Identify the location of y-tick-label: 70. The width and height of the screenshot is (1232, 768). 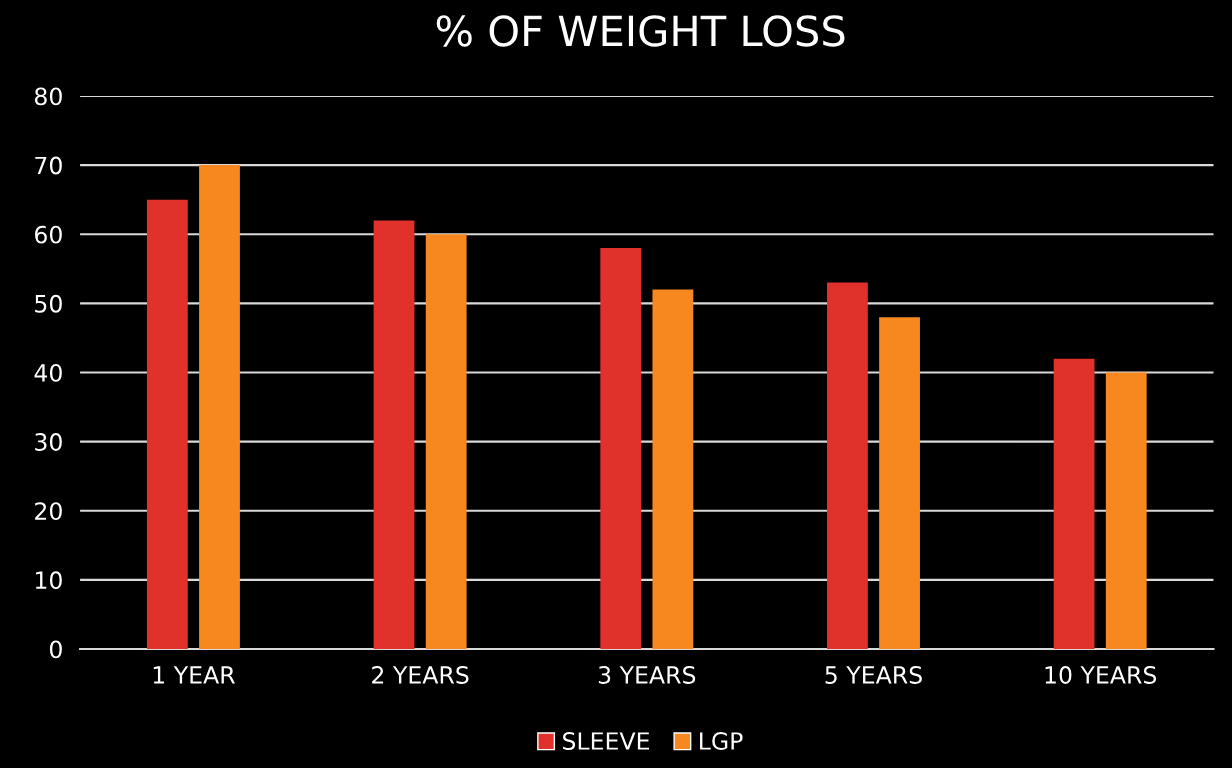
(48, 165).